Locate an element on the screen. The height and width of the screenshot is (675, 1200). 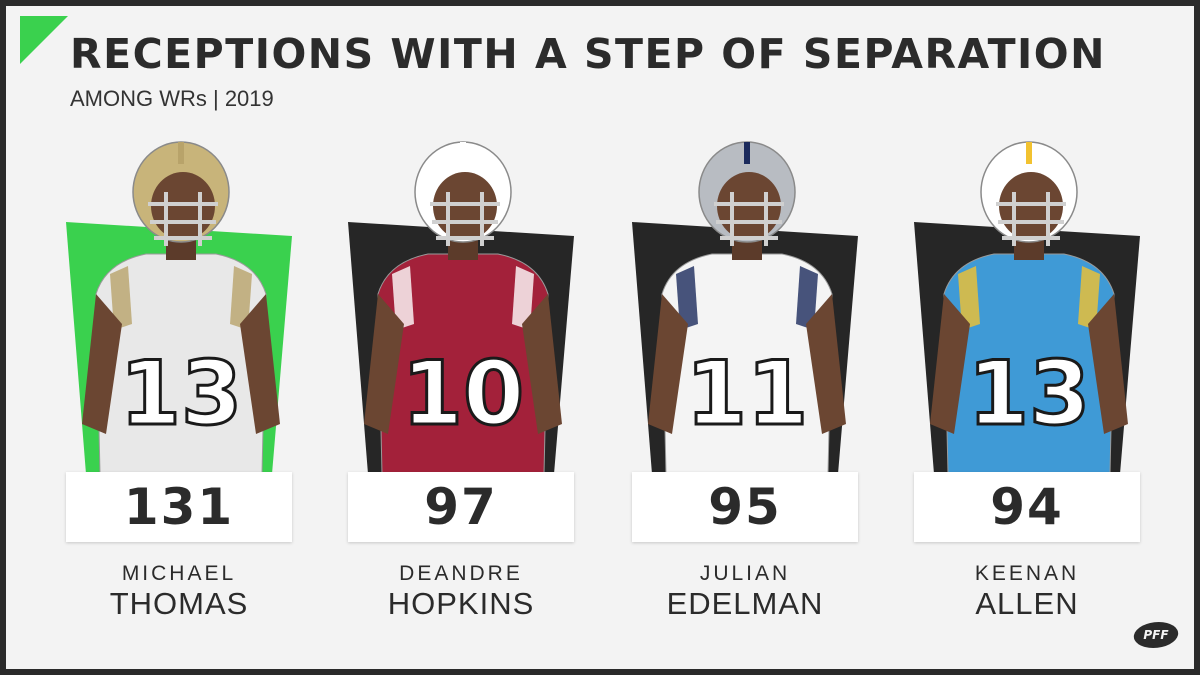
jersey-number: 10 is located at coordinates (463, 393).